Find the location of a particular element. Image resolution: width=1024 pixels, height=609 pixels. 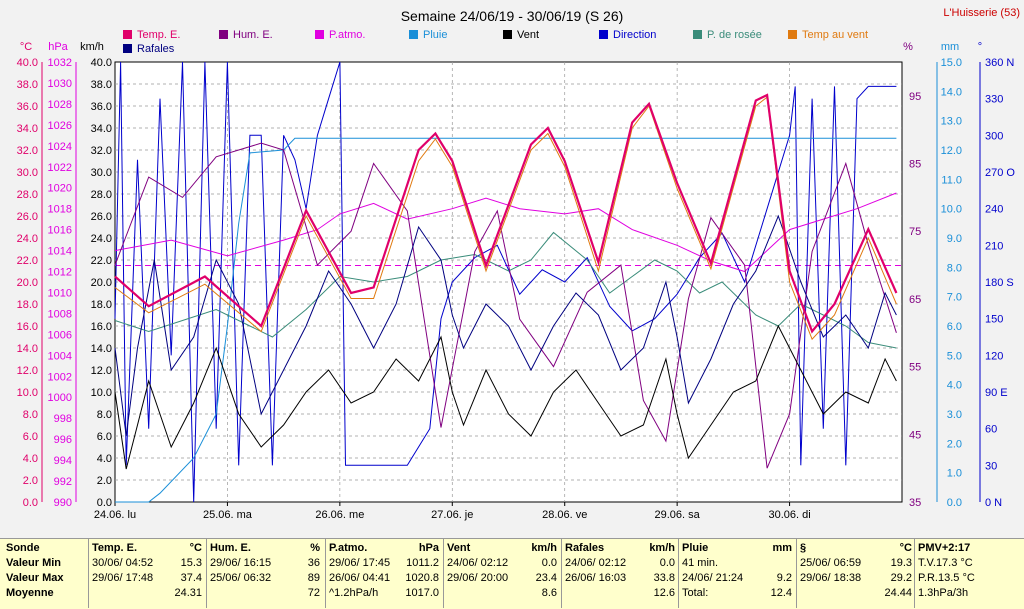

press-tick-label: 1018 is located at coordinates (60, 210).